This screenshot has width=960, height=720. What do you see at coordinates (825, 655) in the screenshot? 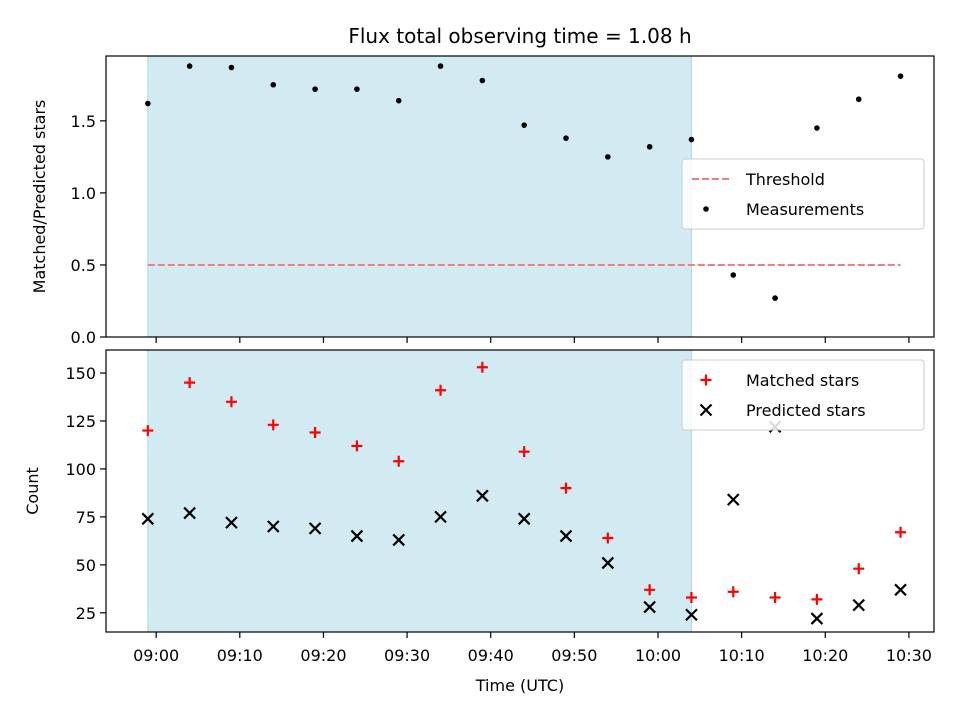
I see `x-tick-label: 10:20` at bounding box center [825, 655].